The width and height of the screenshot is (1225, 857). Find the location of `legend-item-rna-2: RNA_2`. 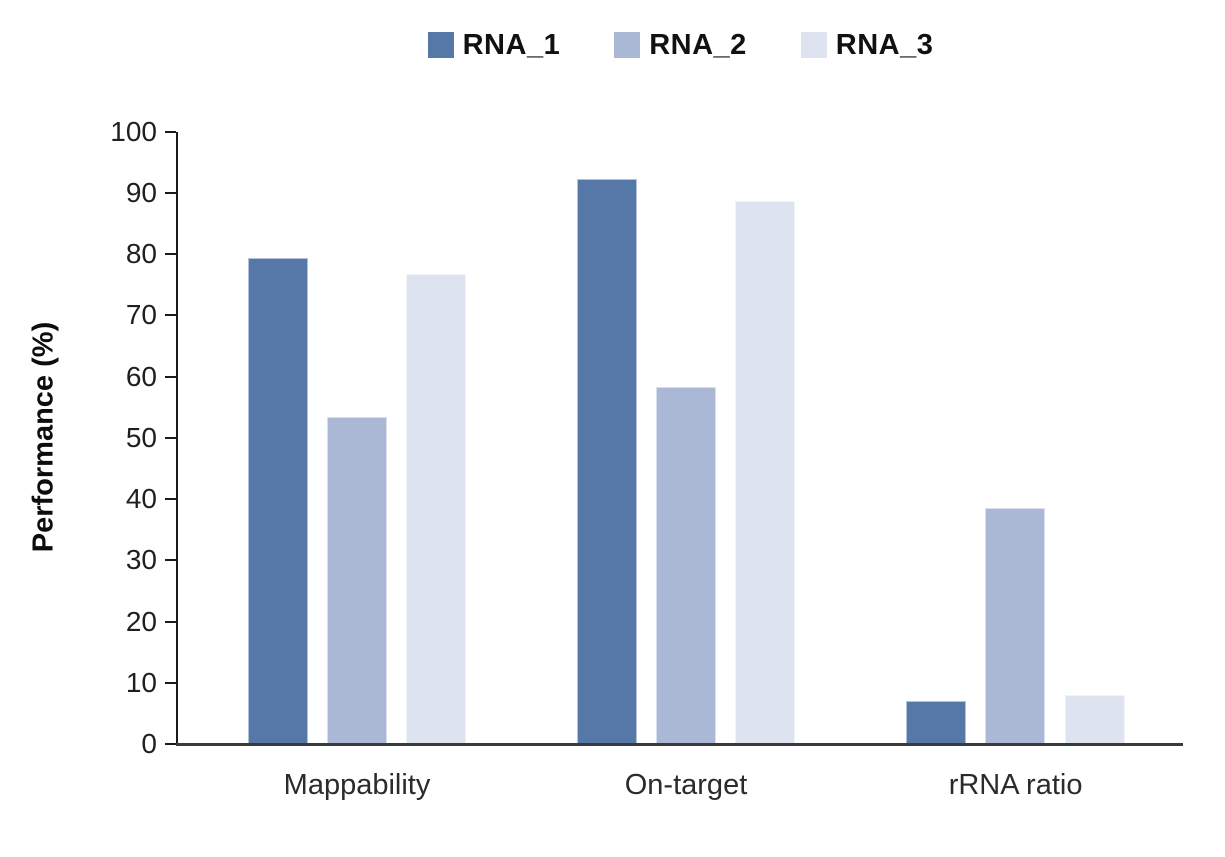

legend-item-rna-2: RNA_2 is located at coordinates (680, 45).